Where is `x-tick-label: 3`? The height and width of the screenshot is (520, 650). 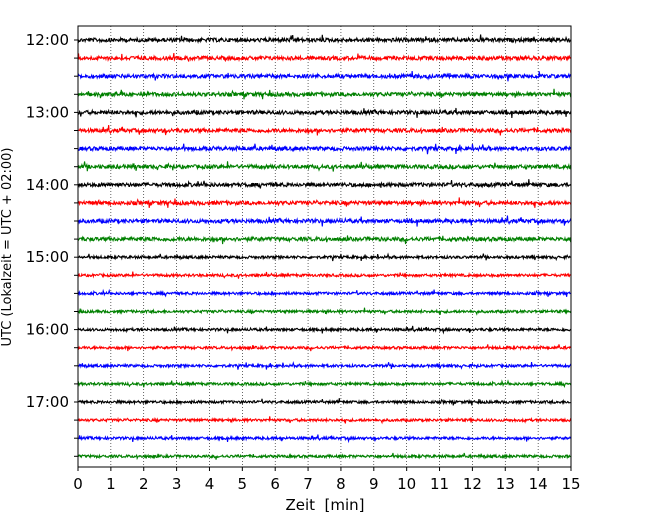 x-tick-label: 3 is located at coordinates (177, 484).